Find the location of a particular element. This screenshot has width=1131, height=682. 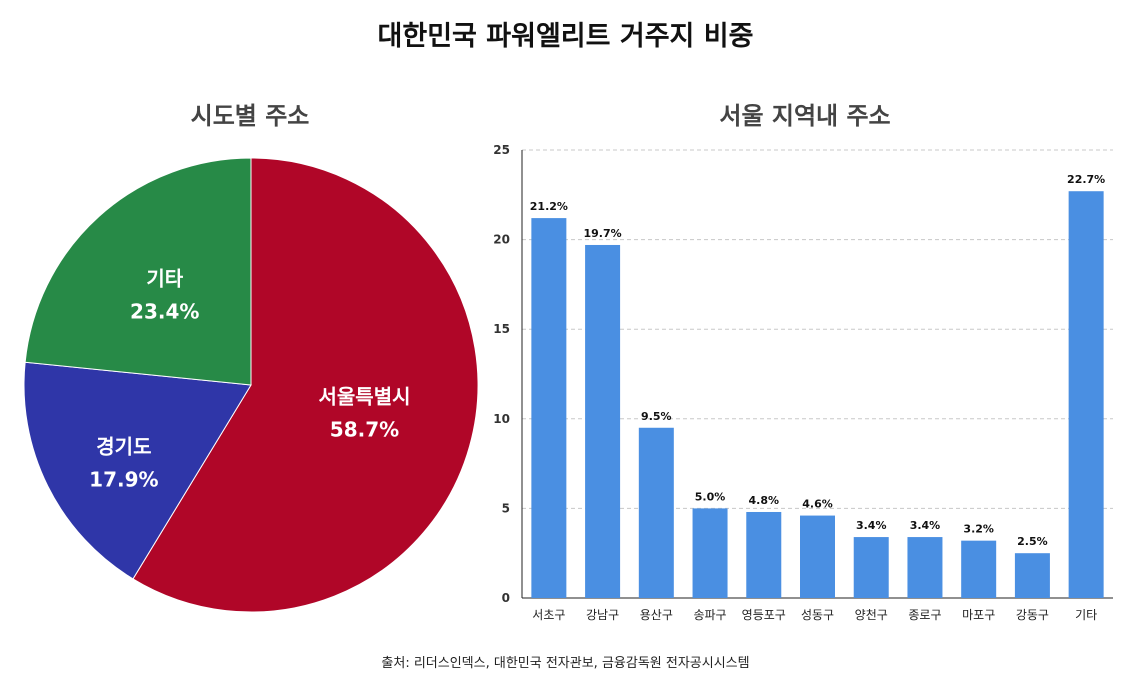

x-tick-label-8: 종로구 is located at coordinates (924, 615).